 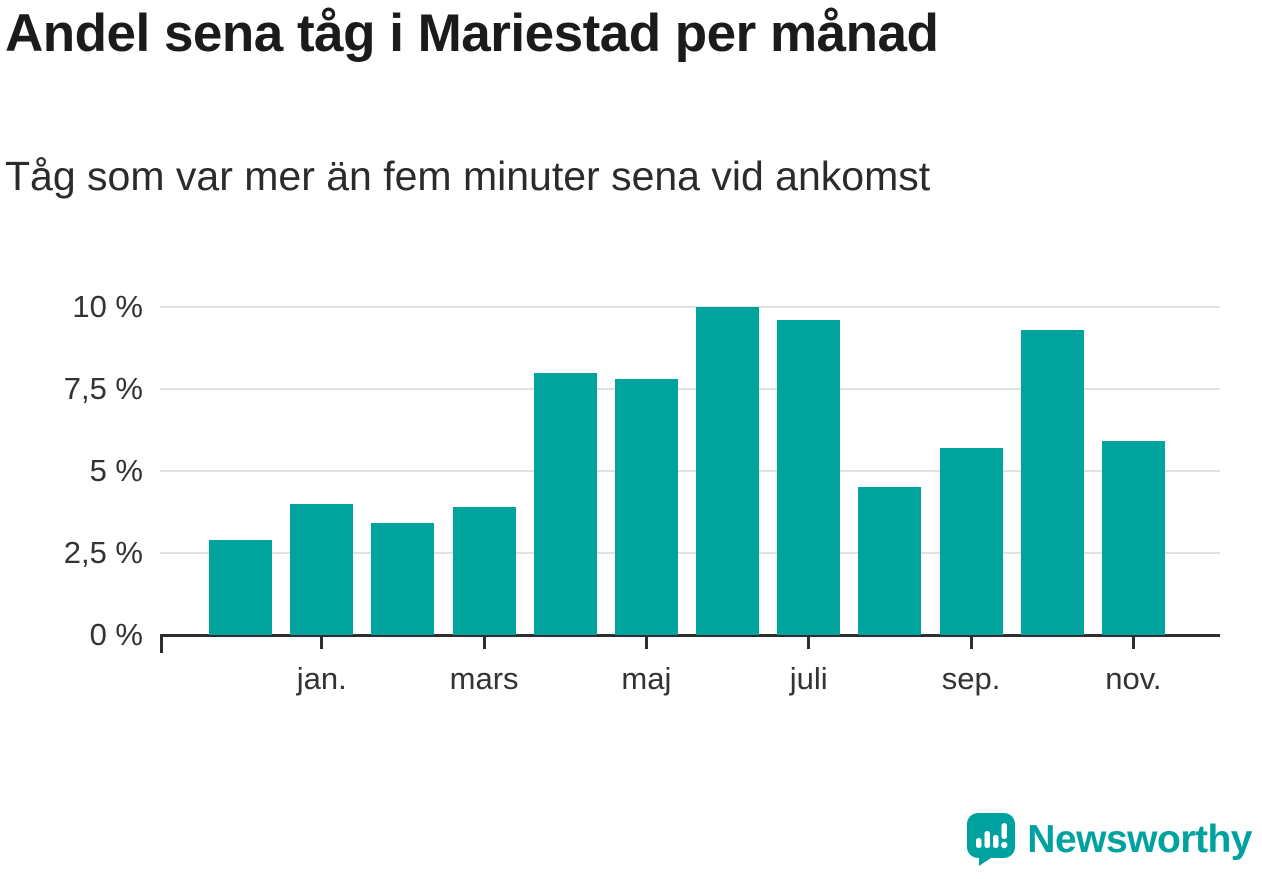 What do you see at coordinates (103, 388) in the screenshot?
I see `y-axis-tick-label: 7,5 %` at bounding box center [103, 388].